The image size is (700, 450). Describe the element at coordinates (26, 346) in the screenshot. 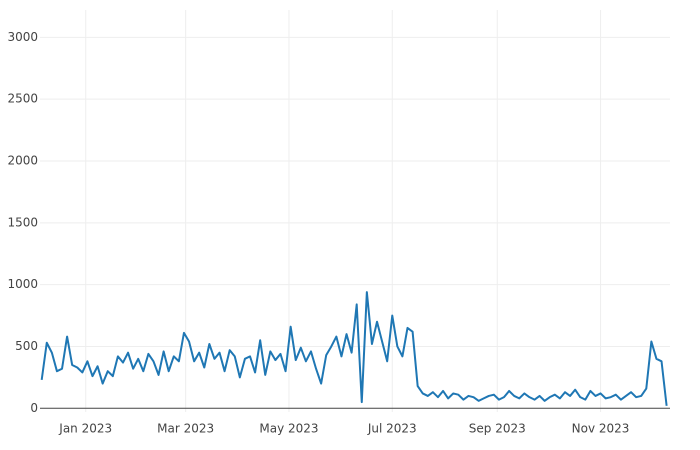

I see `y-tick-label: 500` at that location.